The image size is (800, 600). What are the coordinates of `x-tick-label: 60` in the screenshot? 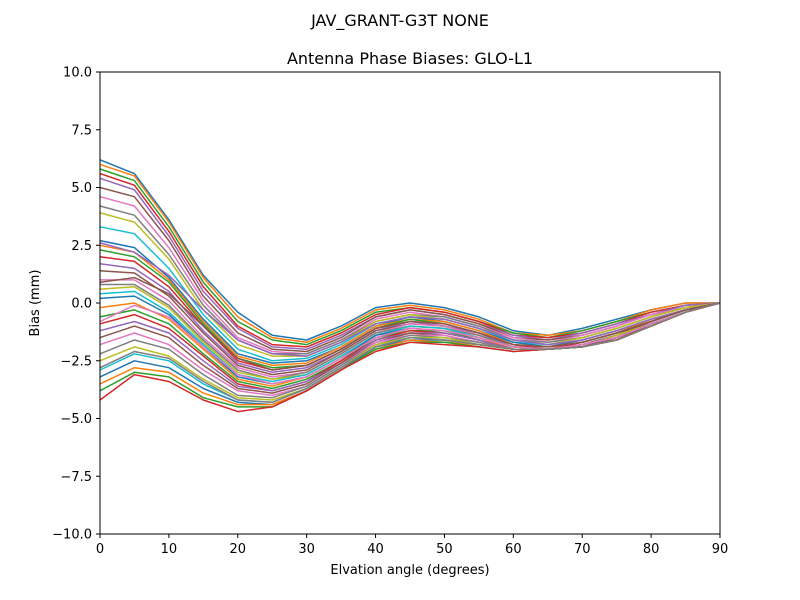 It's located at (513, 549).